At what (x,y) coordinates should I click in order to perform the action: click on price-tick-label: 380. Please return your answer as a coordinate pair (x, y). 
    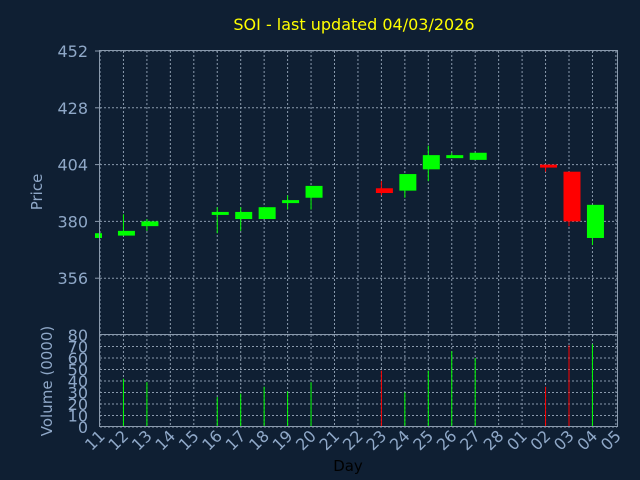
    Looking at the image, I should click on (72, 221).